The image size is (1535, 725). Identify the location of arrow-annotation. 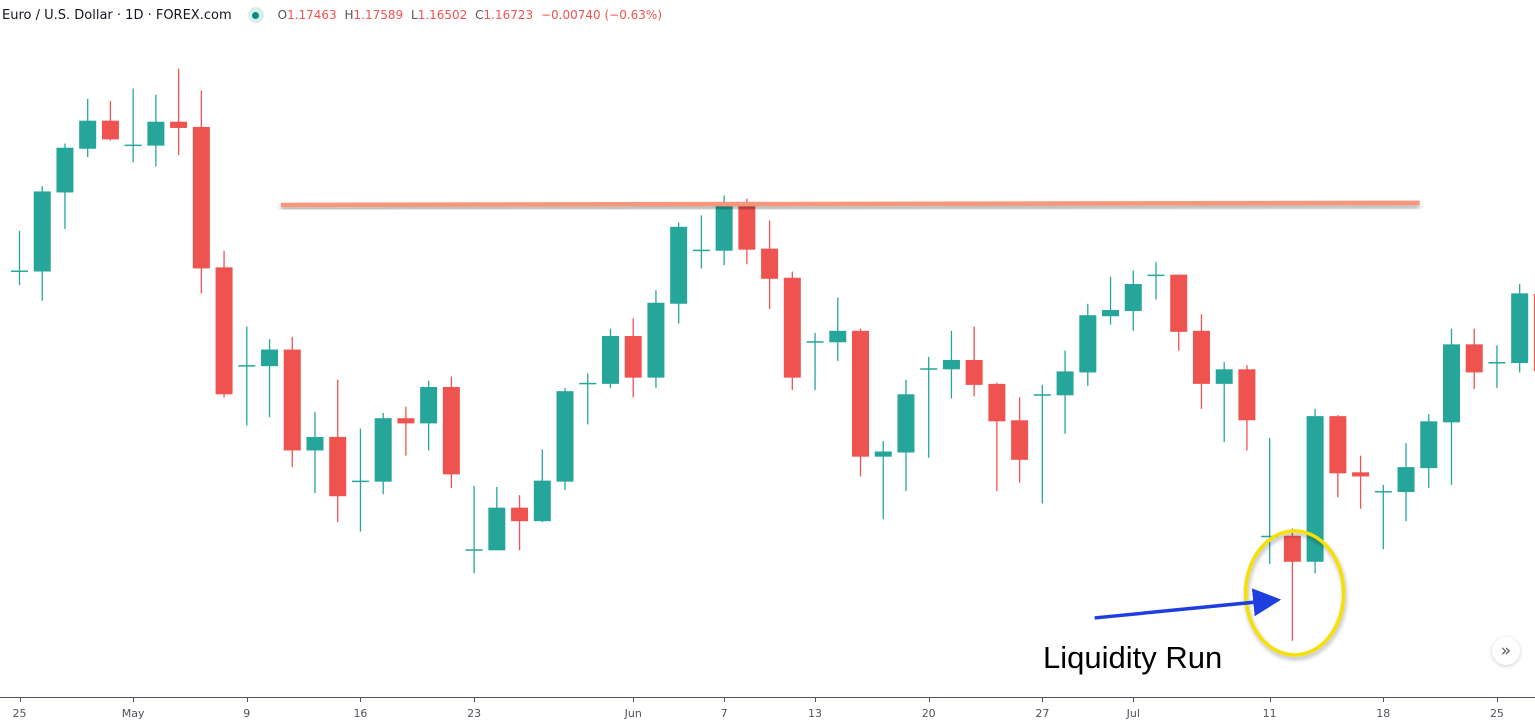
(1188, 604).